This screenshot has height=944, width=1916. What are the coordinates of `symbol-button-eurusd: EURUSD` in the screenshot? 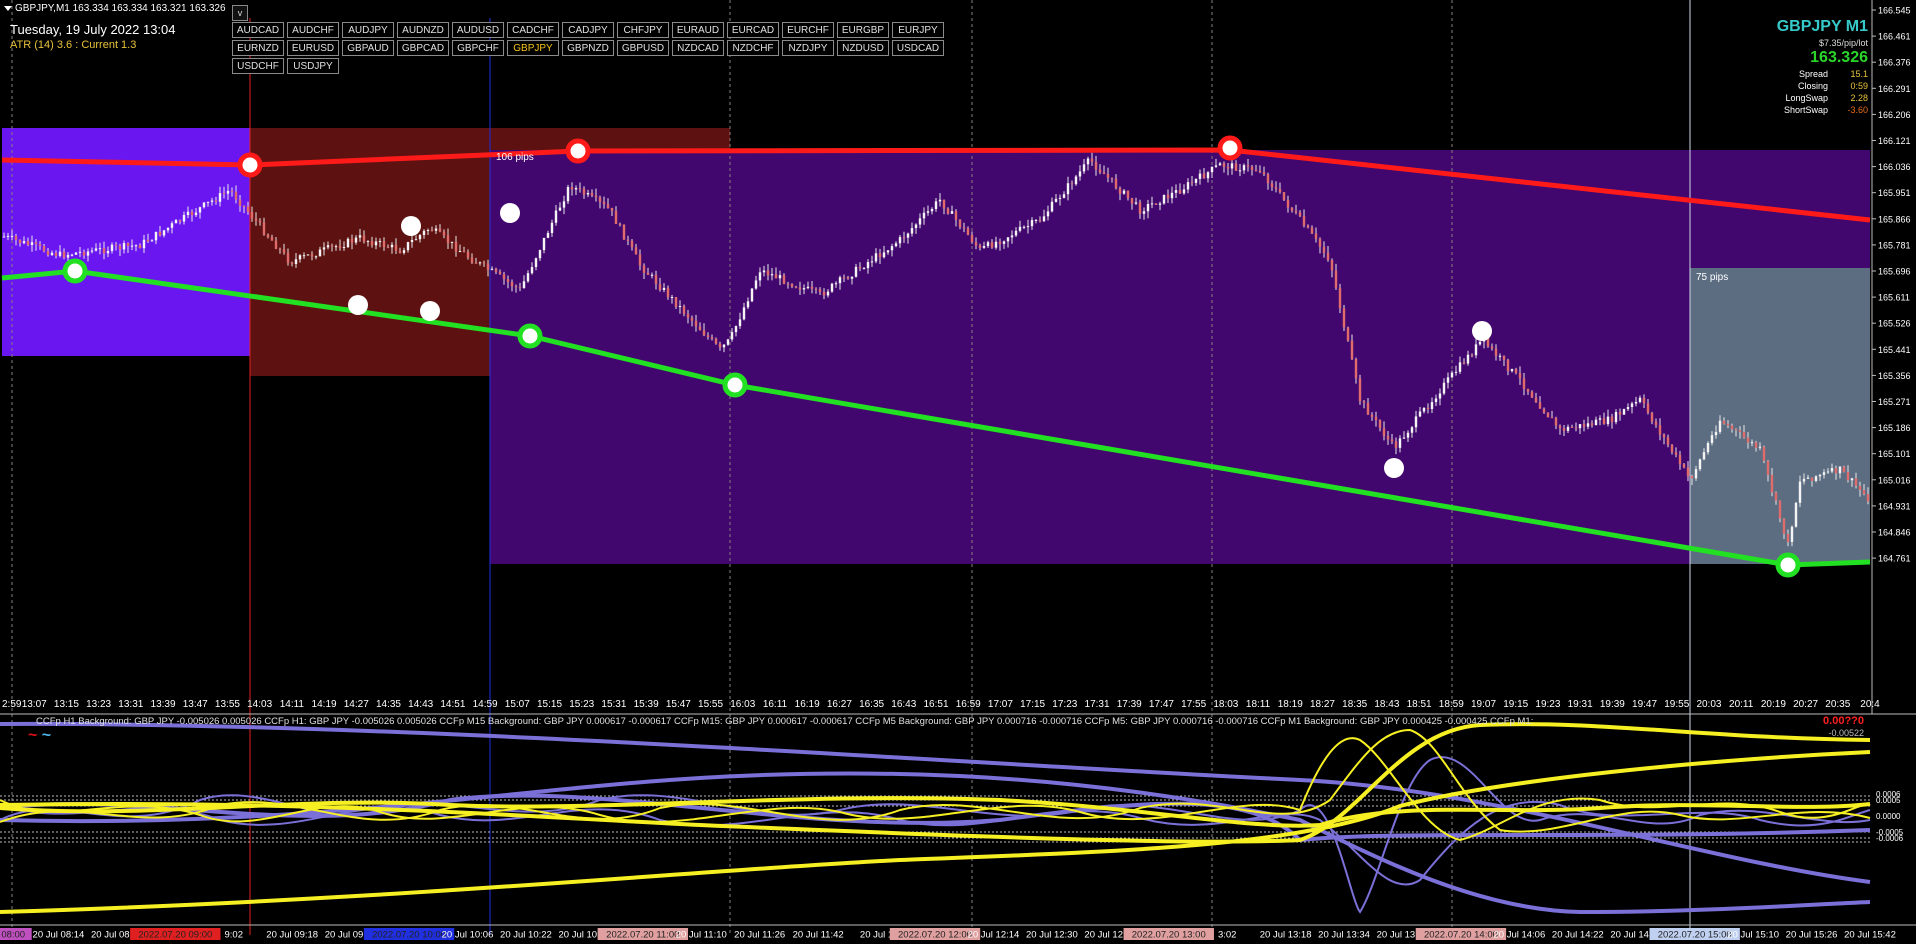 It's located at (313, 48).